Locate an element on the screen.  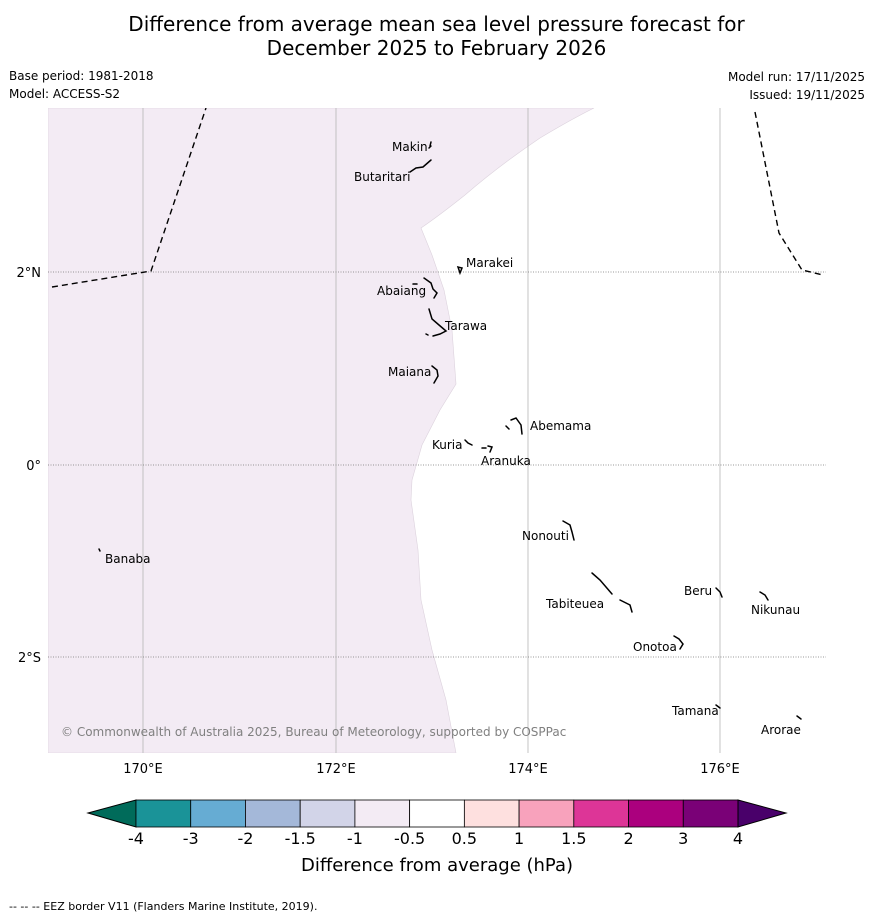
island-maiana is located at coordinates (435, 374).